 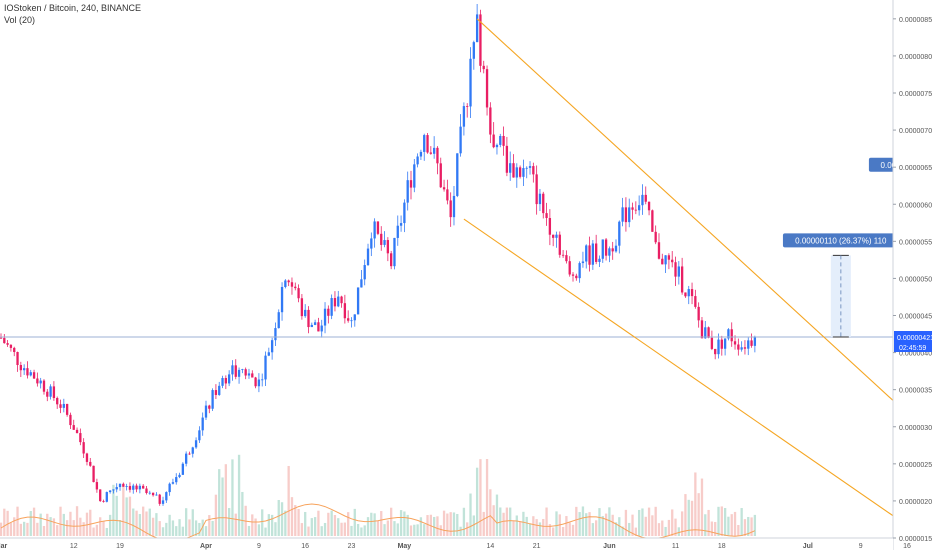 I want to click on time-tick-label: 9, so click(x=861, y=546).